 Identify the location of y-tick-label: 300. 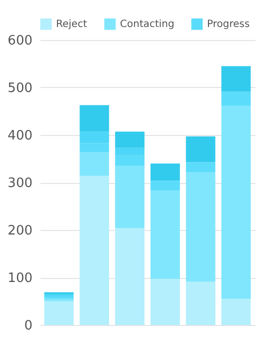
(20, 183).